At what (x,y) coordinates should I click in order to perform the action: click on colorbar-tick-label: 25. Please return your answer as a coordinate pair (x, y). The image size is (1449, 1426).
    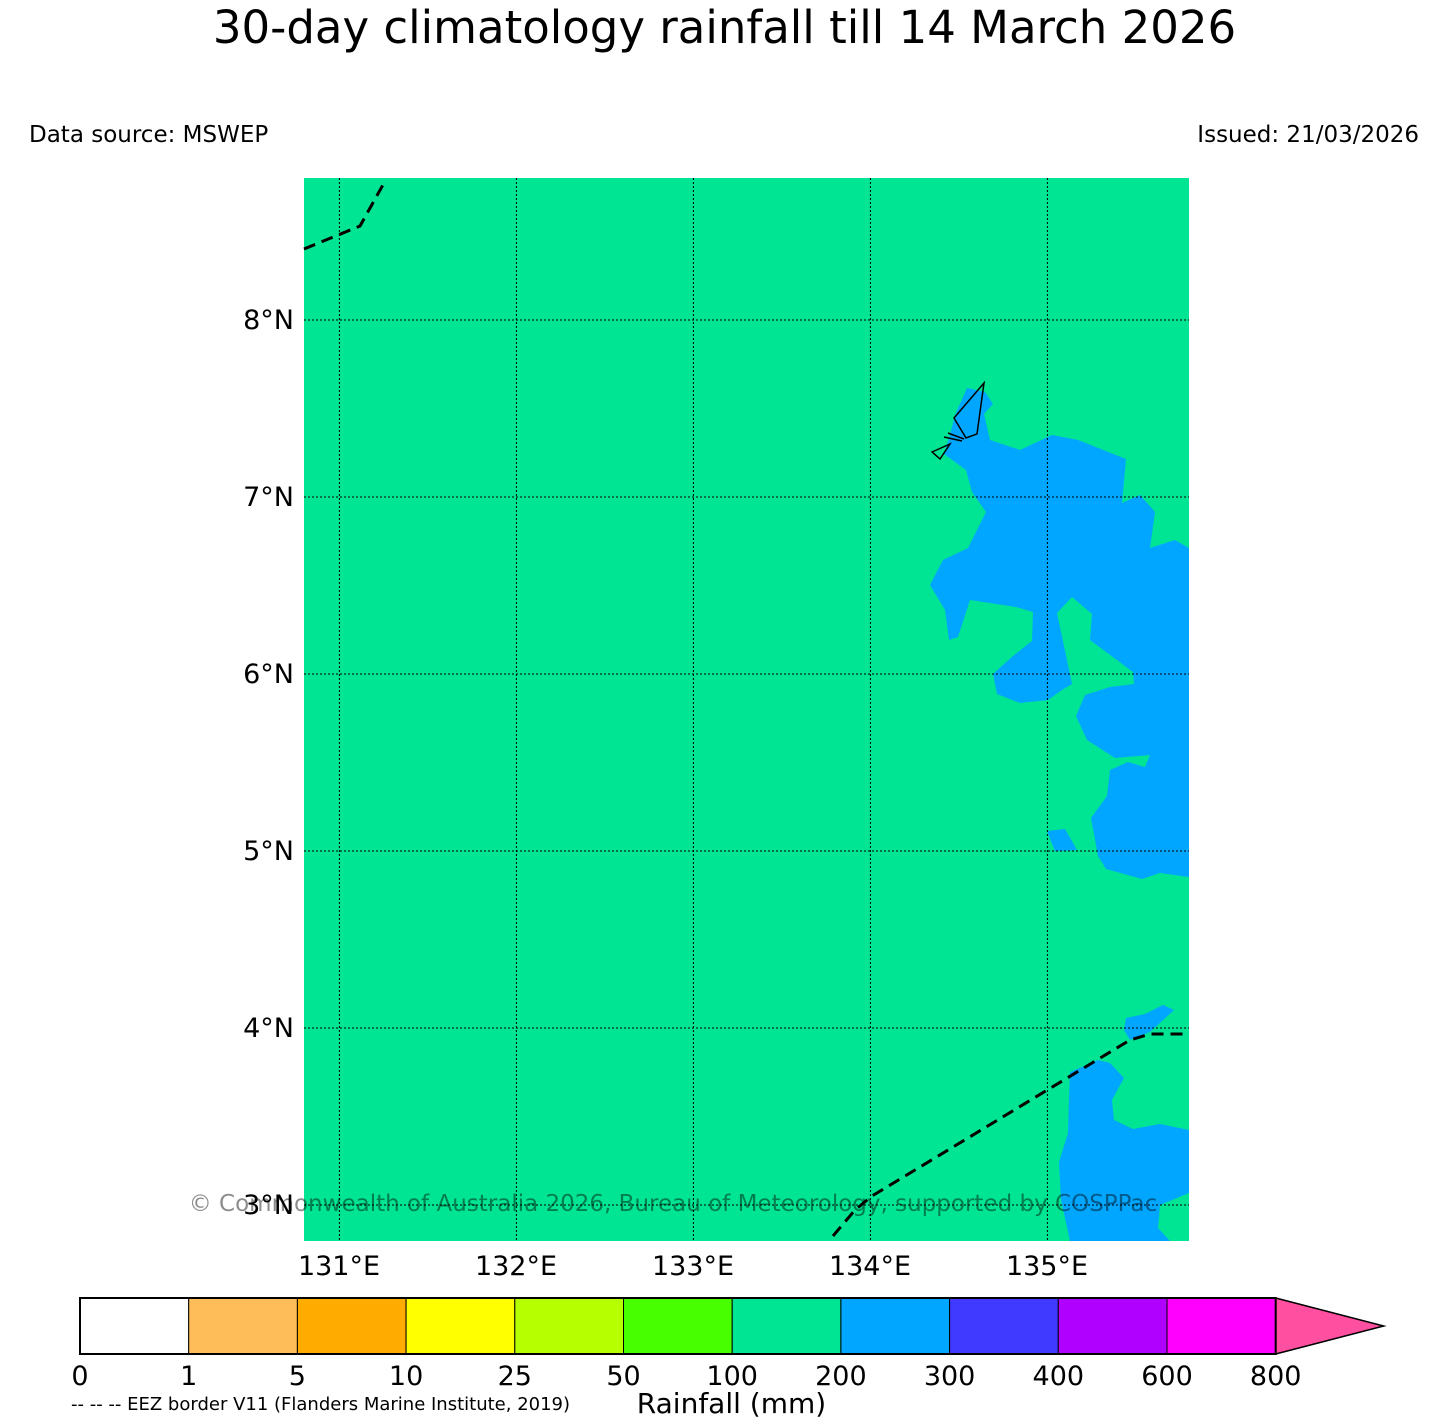
    Looking at the image, I should click on (515, 1376).